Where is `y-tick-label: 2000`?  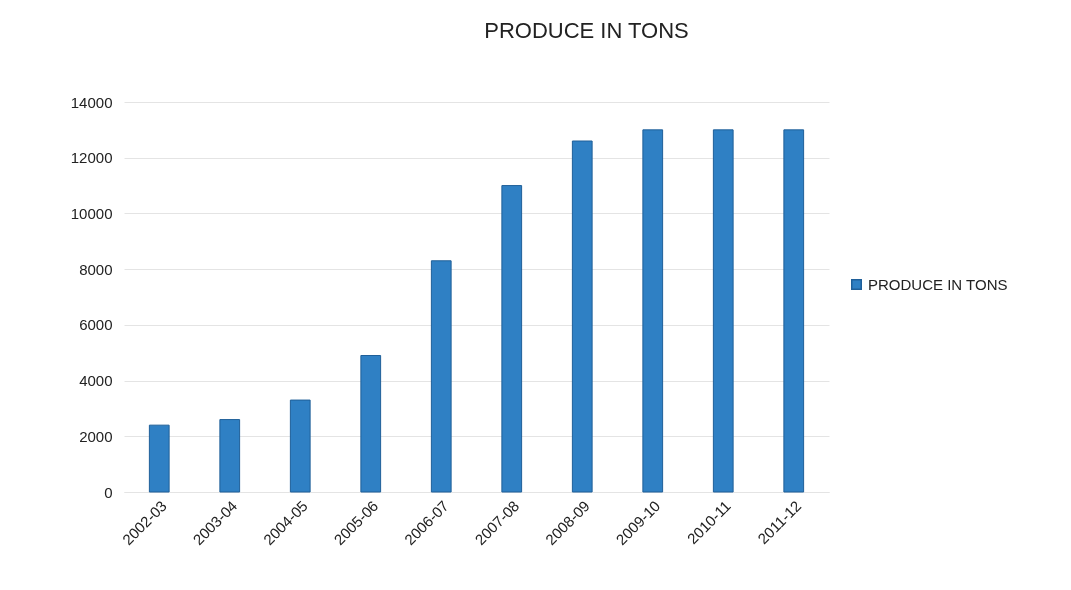 y-tick-label: 2000 is located at coordinates (96, 436).